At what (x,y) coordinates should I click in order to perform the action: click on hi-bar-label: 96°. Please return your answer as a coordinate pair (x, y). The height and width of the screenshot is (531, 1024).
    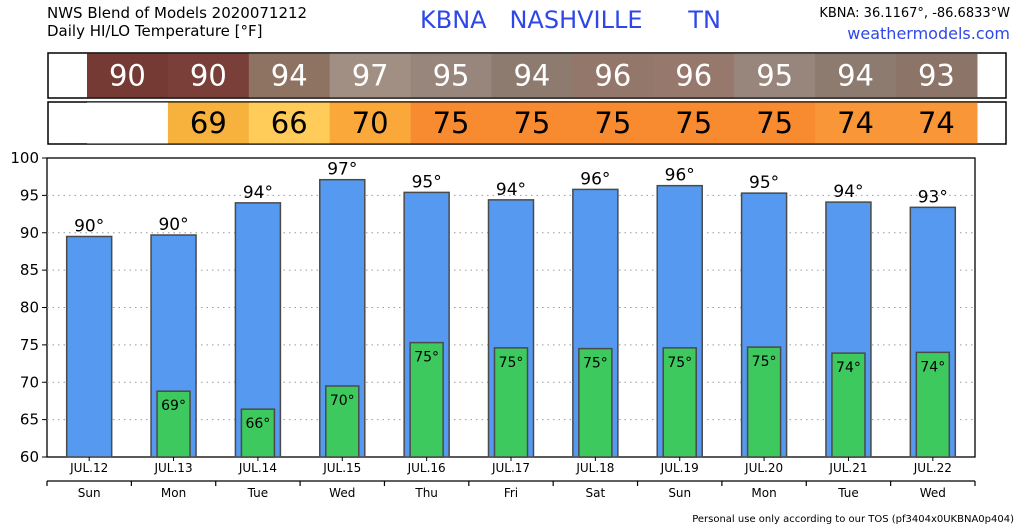
    Looking at the image, I should click on (595, 179).